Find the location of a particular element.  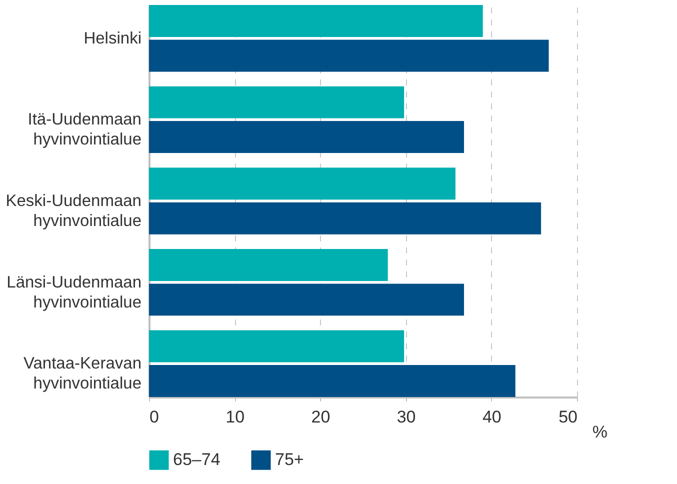

x-tick-label: 10 is located at coordinates (235, 417).